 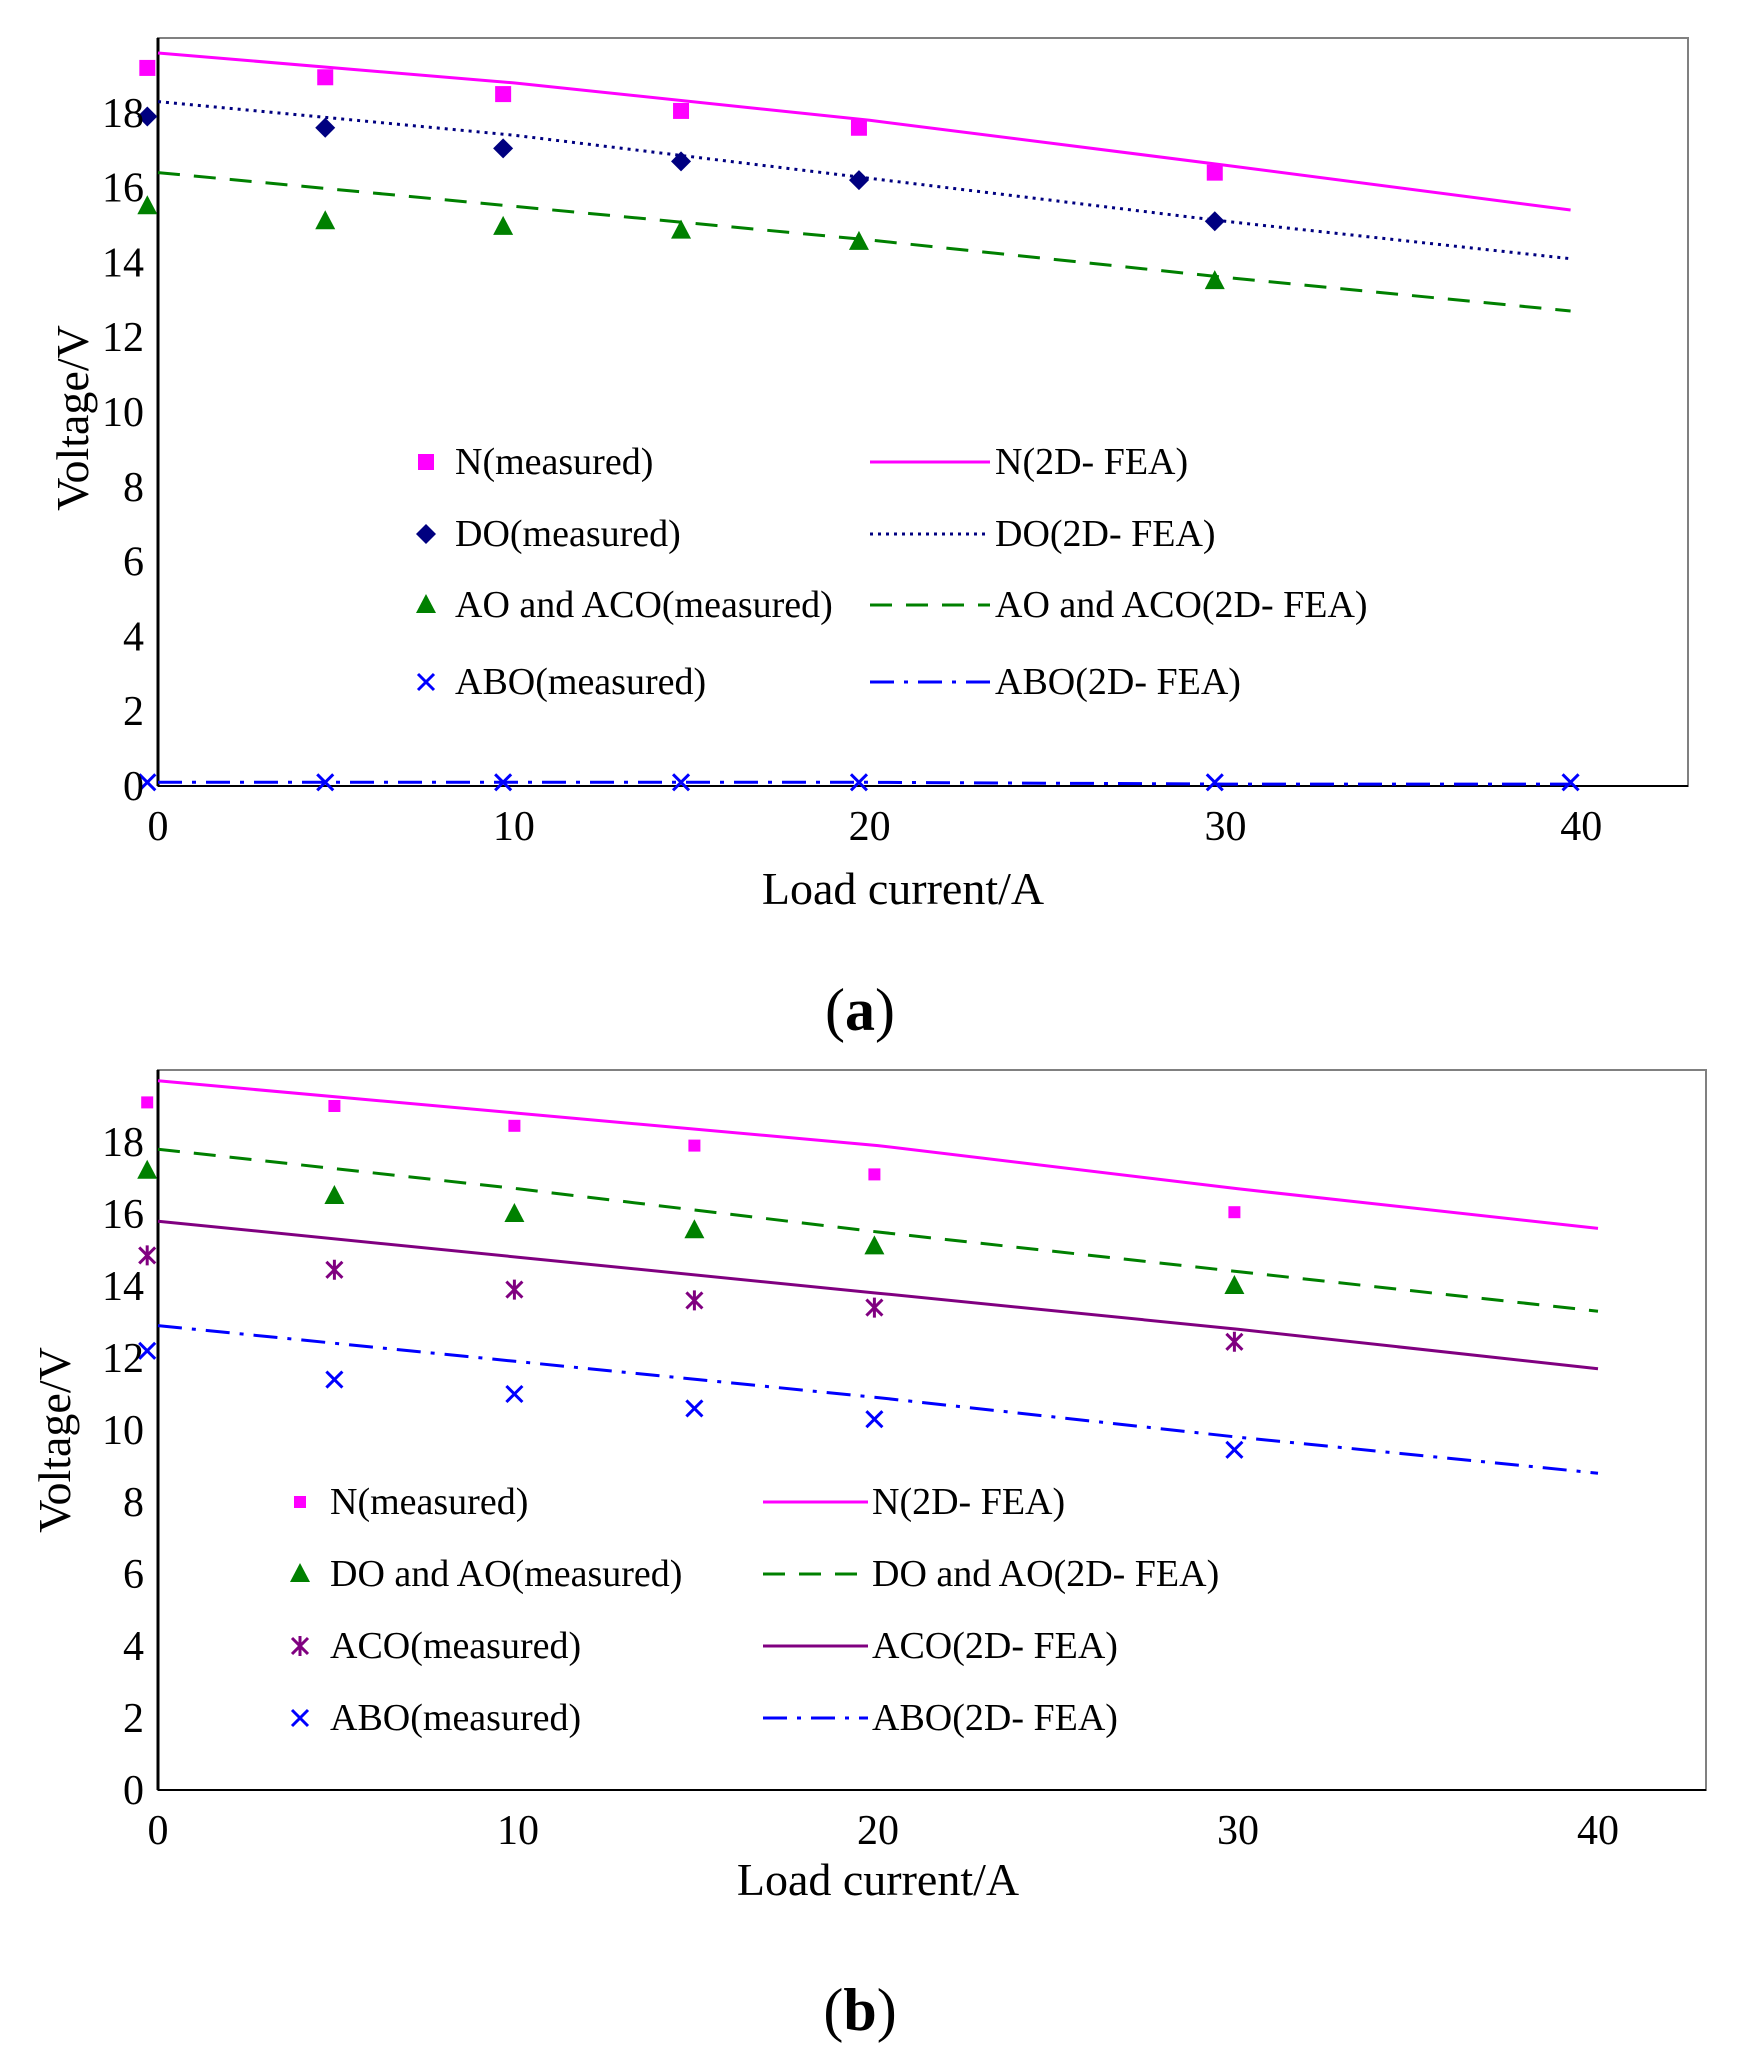 I want to click on chart-b-y-tick-4: 4, so click(x=133, y=1647).